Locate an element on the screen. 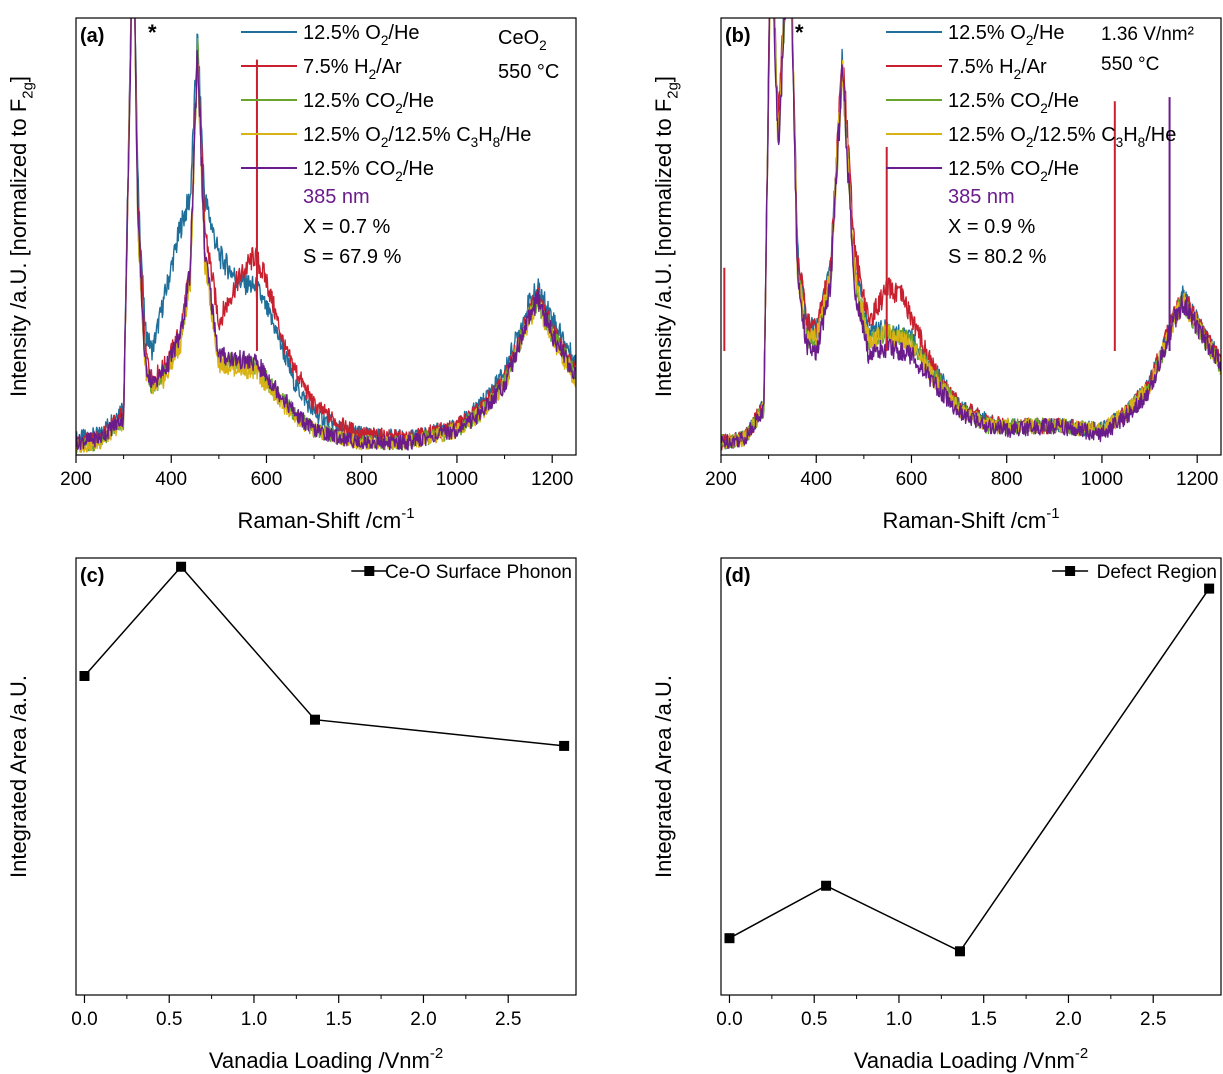 The width and height of the screenshot is (1223, 1074). info-text: S = 67.9 % is located at coordinates (352, 257).